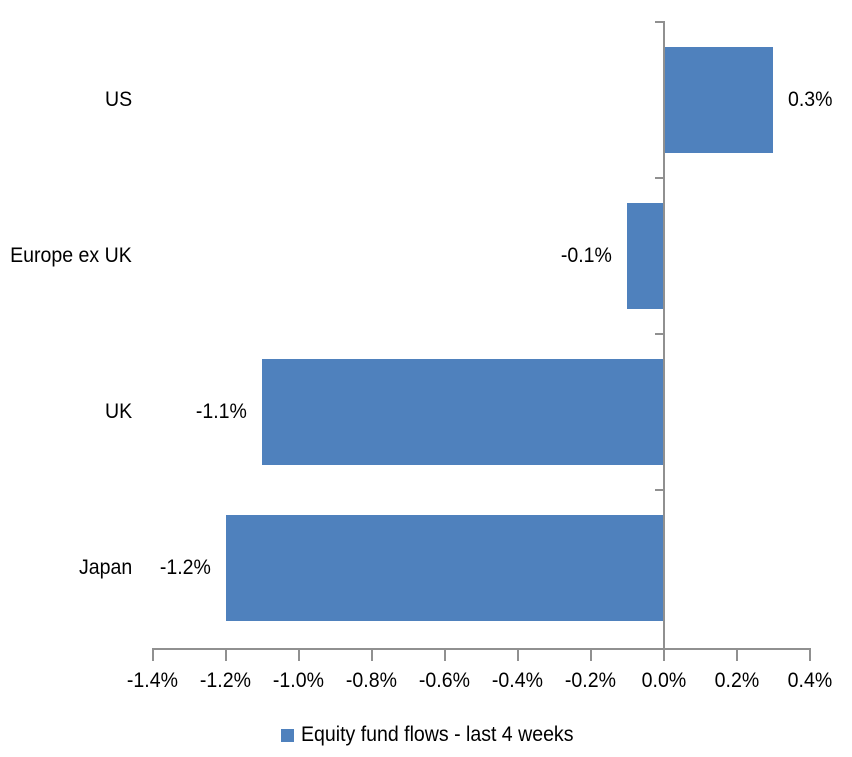 The image size is (852, 757). I want to click on x-axis-tick-label: 0.4%, so click(809, 680).